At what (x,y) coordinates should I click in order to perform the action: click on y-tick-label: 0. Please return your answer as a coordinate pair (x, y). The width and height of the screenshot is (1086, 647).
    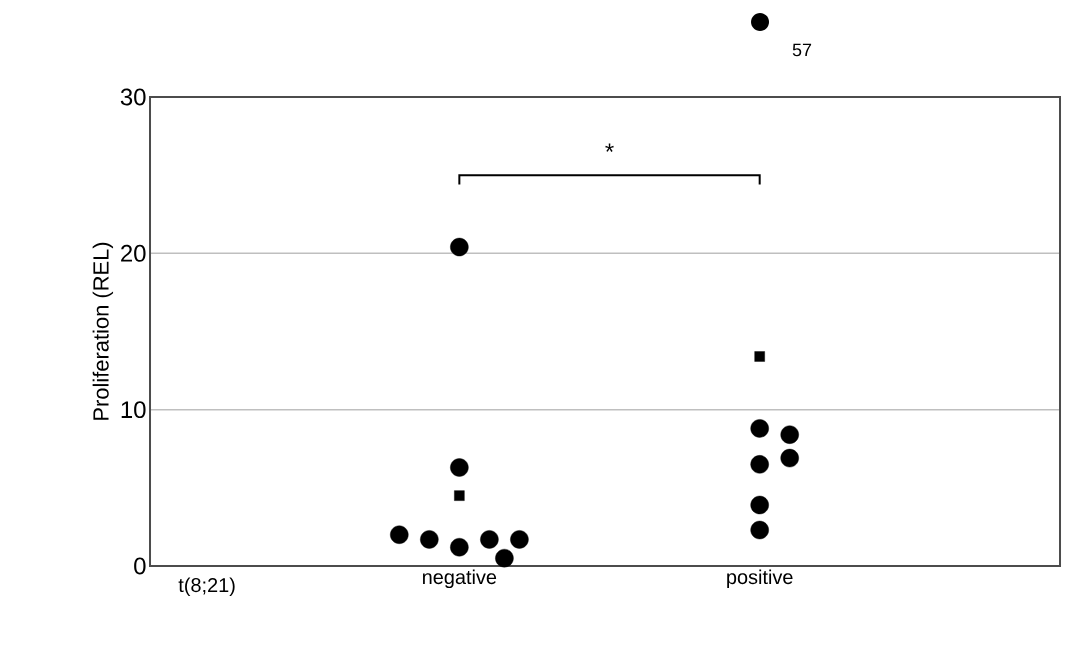
    Looking at the image, I should click on (140, 566).